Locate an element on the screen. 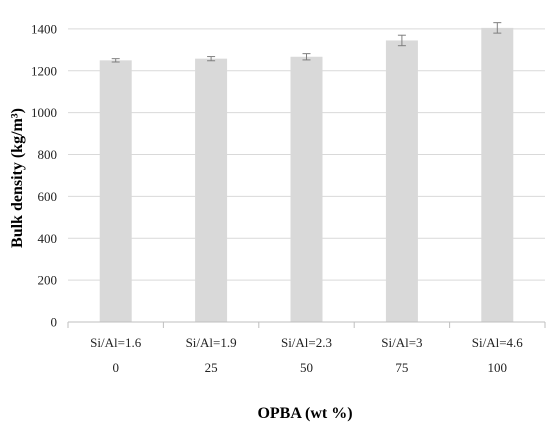 The width and height of the screenshot is (550, 428). y-tick-label: 0 is located at coordinates (54, 322).